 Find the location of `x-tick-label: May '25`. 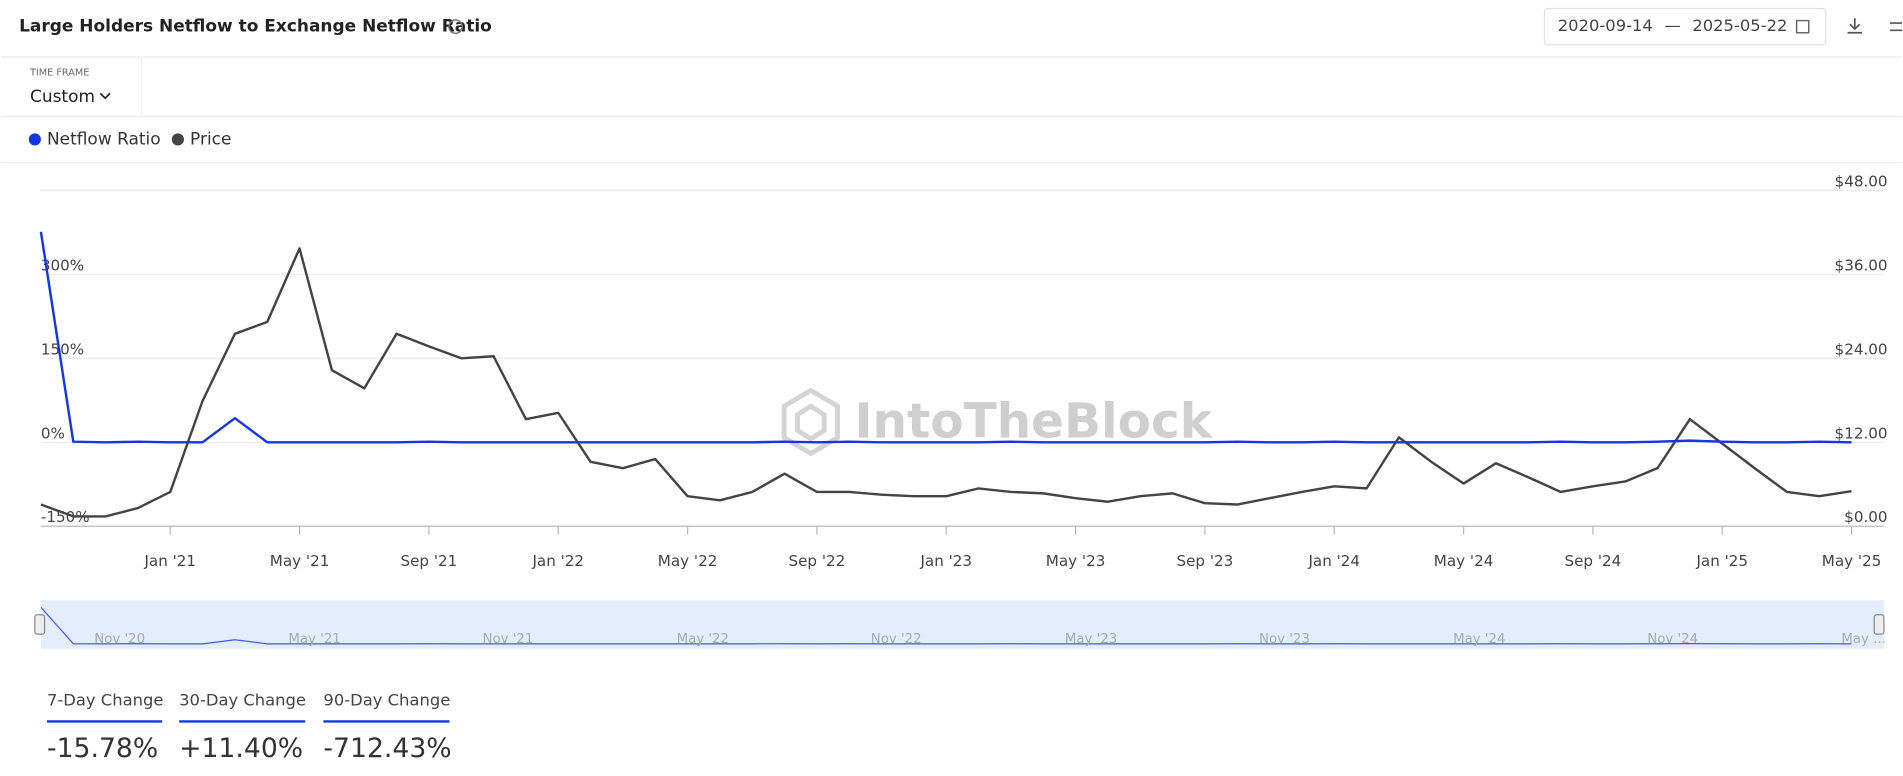

x-tick-label: May '25 is located at coordinates (1852, 561).